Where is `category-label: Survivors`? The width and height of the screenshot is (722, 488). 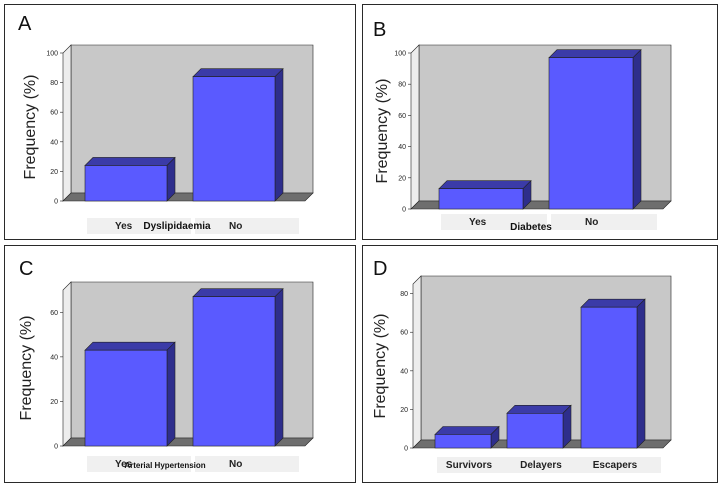
category-label: Survivors is located at coordinates (469, 465).